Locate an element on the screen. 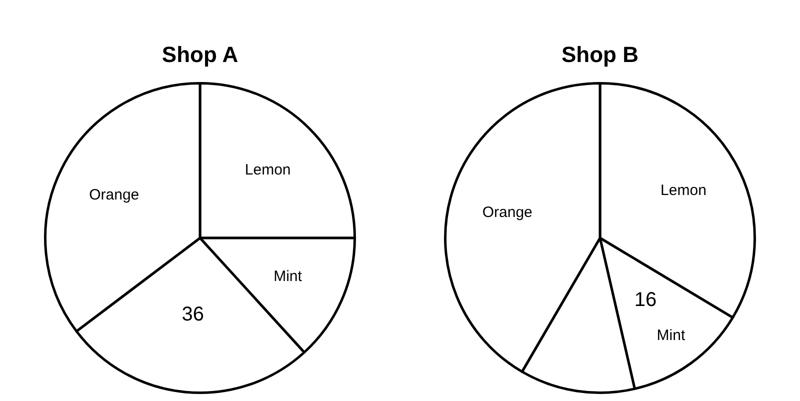 This screenshot has height=401, width=800. chart-title: Shop A is located at coordinates (200, 55).